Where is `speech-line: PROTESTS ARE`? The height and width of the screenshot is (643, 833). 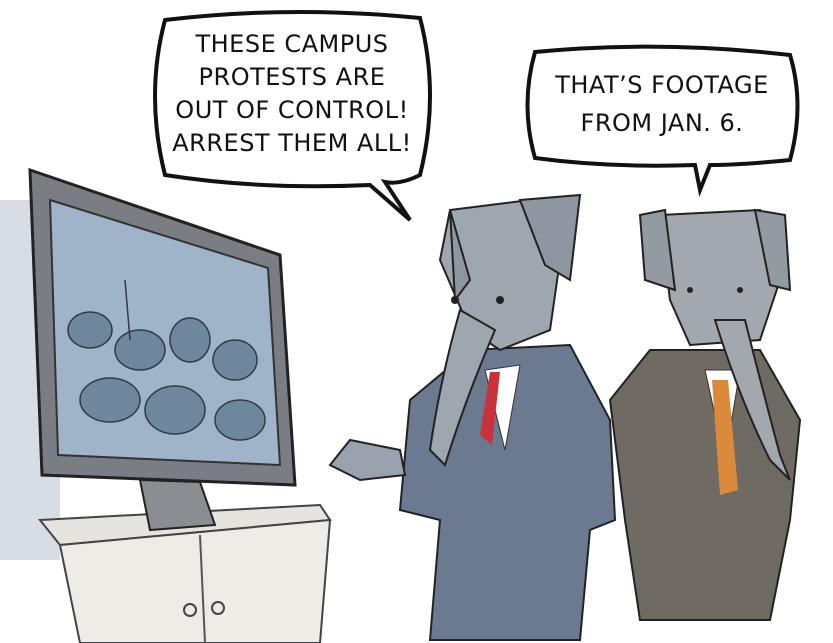 speech-line: PROTESTS ARE is located at coordinates (292, 77).